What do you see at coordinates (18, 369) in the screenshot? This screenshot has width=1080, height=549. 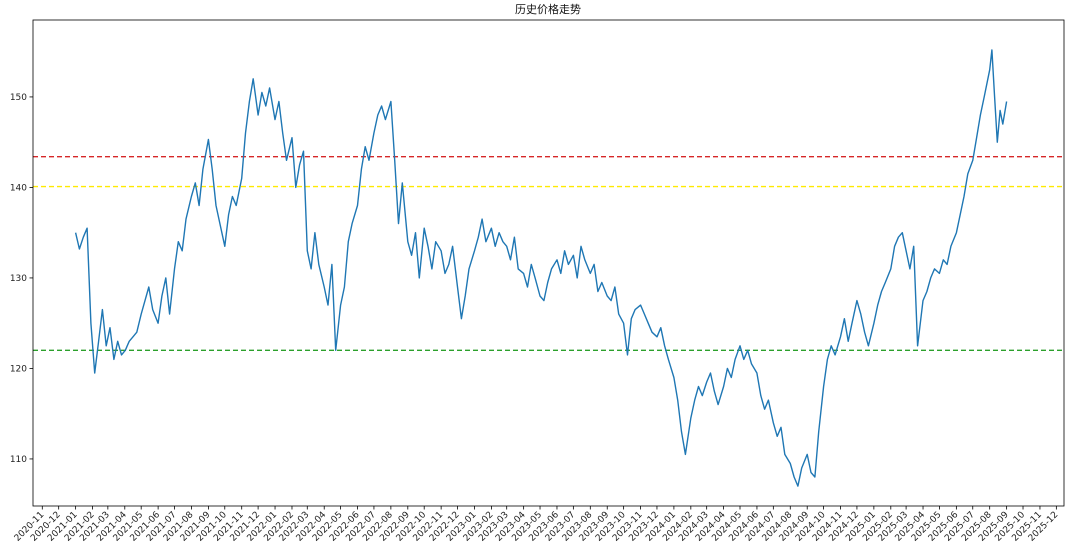 I see `y-tick-label: 120` at bounding box center [18, 369].